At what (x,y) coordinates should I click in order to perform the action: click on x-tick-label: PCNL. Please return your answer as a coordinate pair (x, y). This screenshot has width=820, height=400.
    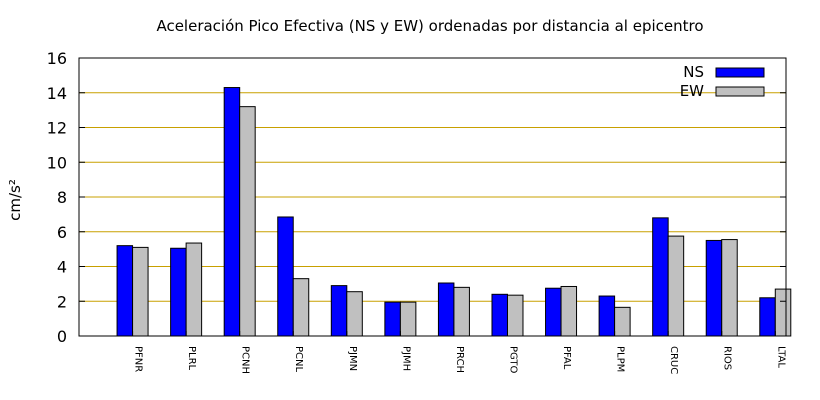
    Looking at the image, I should click on (298, 359).